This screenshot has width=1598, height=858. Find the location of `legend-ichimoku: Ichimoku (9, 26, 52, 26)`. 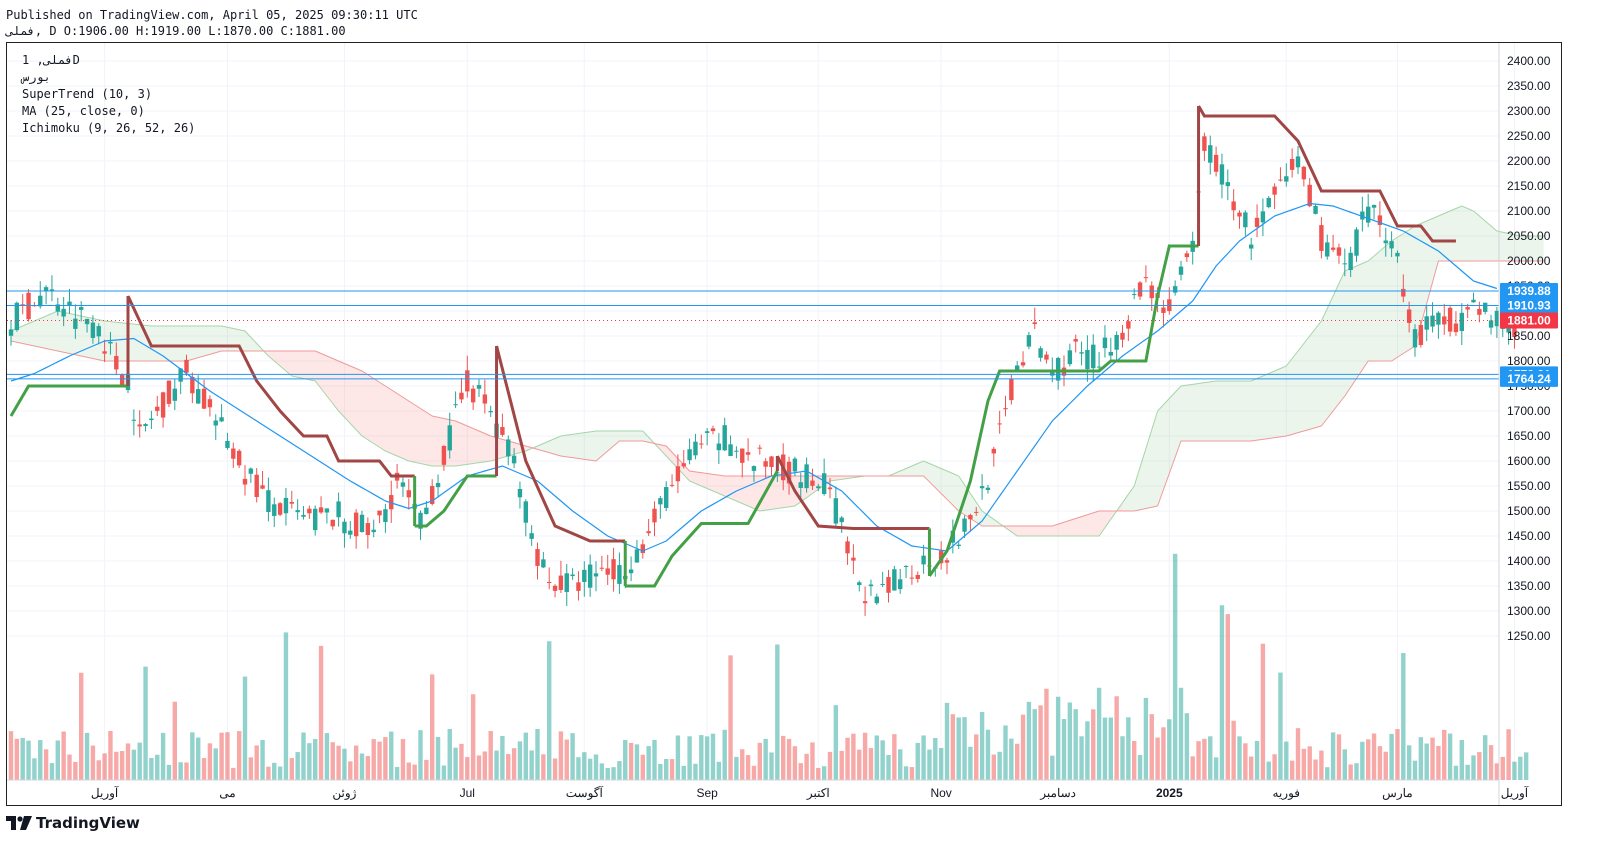

legend-ichimoku: Ichimoku (9, 26, 52, 26) is located at coordinates (109, 128).